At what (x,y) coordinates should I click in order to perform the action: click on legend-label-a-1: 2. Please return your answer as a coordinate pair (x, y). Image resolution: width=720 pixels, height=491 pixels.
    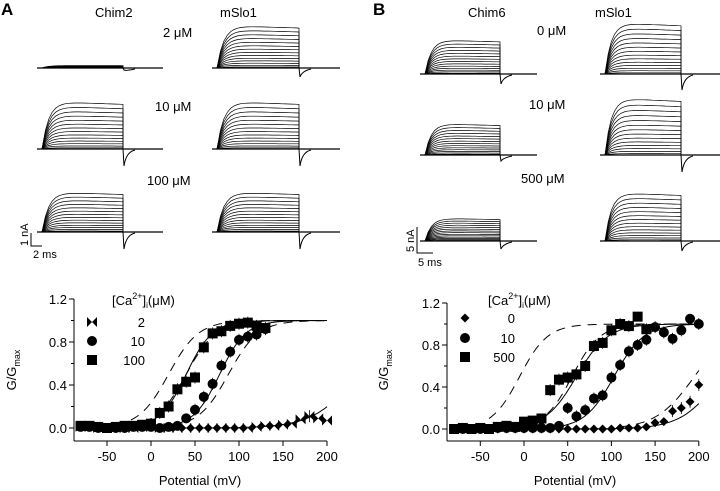
    Looking at the image, I should click on (141, 322).